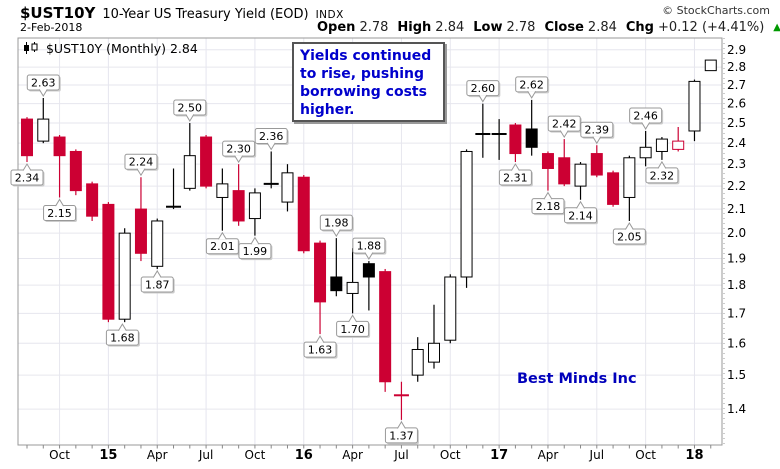 The image size is (780, 469). I want to click on chg-value: +0.12 (+4.41%), so click(711, 27).